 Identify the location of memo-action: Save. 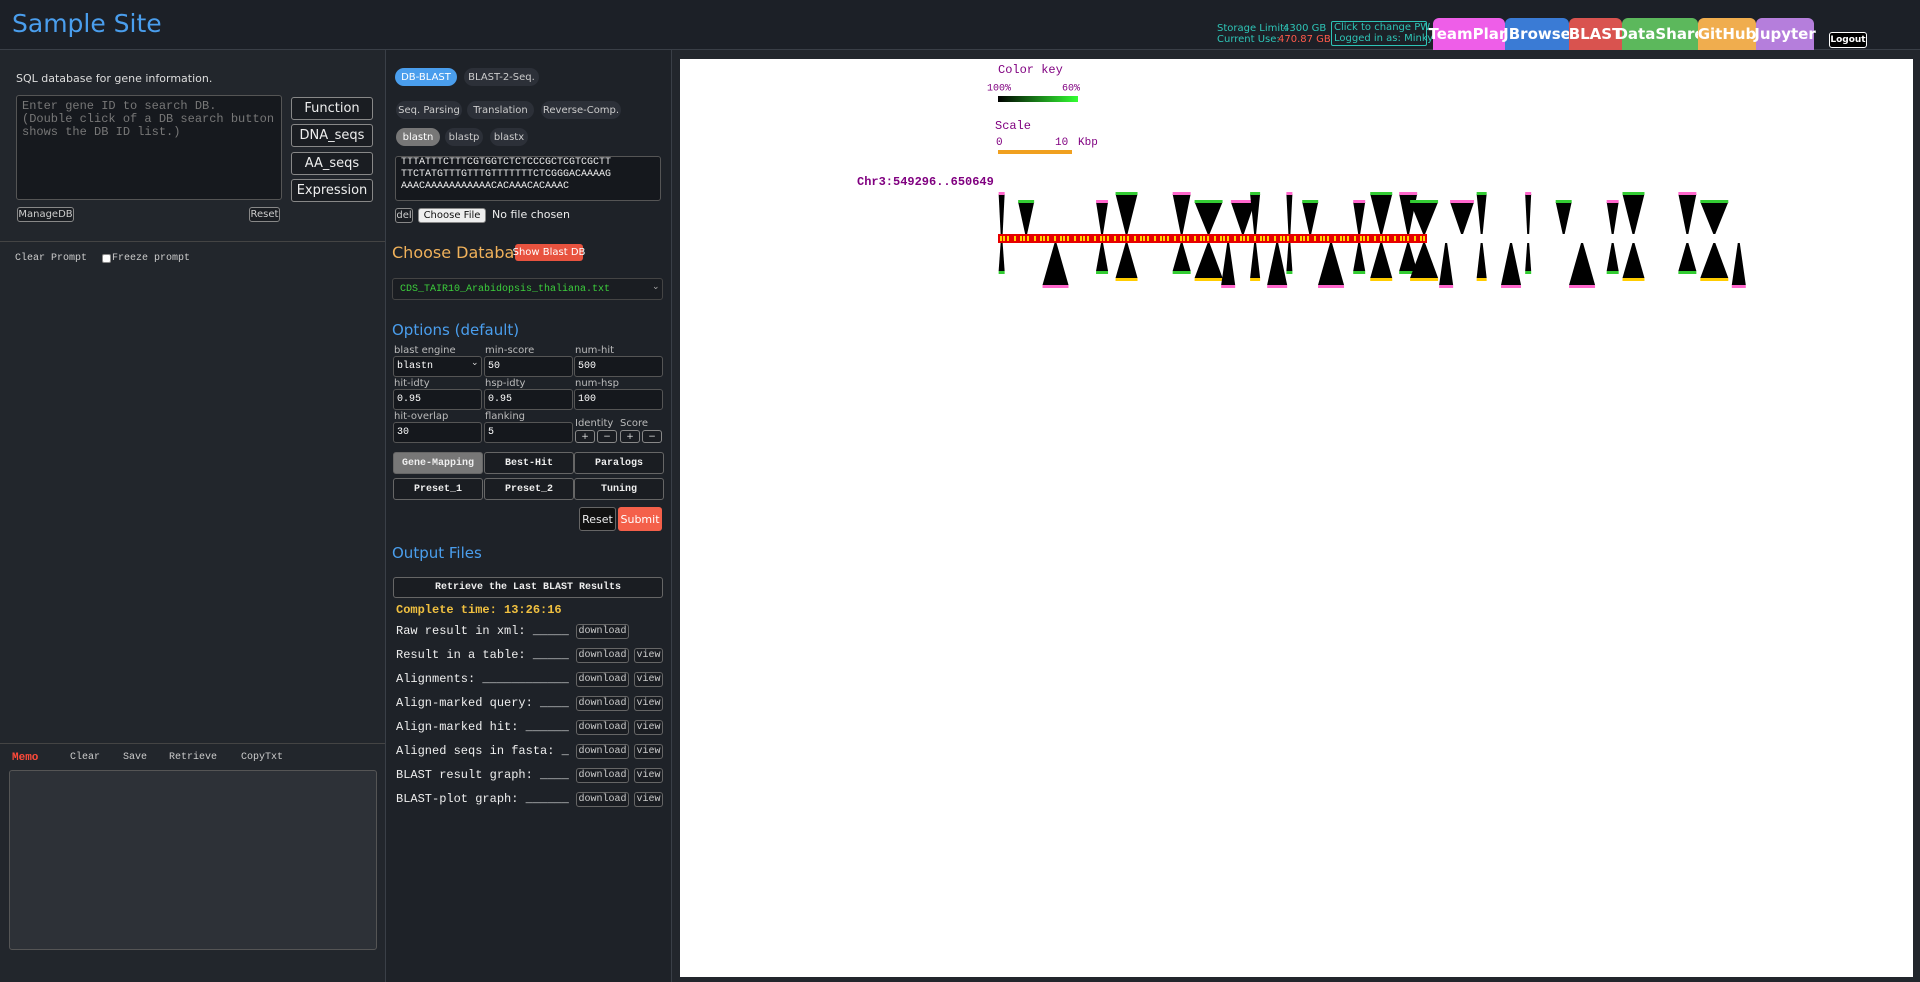
(135, 757).